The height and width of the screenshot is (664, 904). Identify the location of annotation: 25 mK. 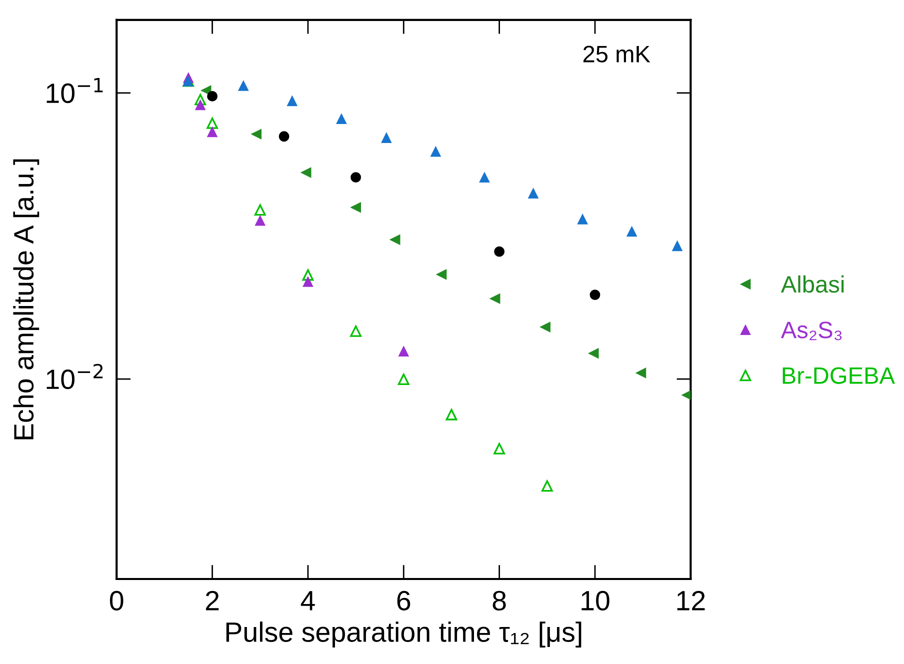
(616, 54).